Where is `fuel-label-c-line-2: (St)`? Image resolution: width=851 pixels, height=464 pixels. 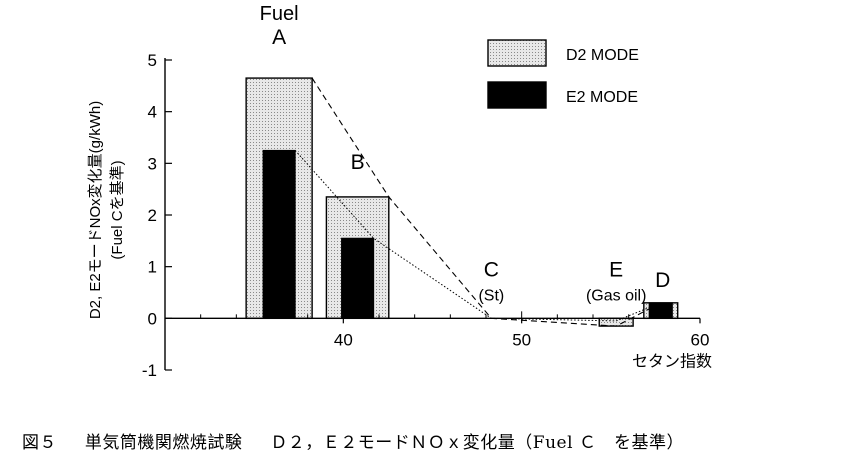
fuel-label-c-line-2: (St) is located at coordinates (491, 295).